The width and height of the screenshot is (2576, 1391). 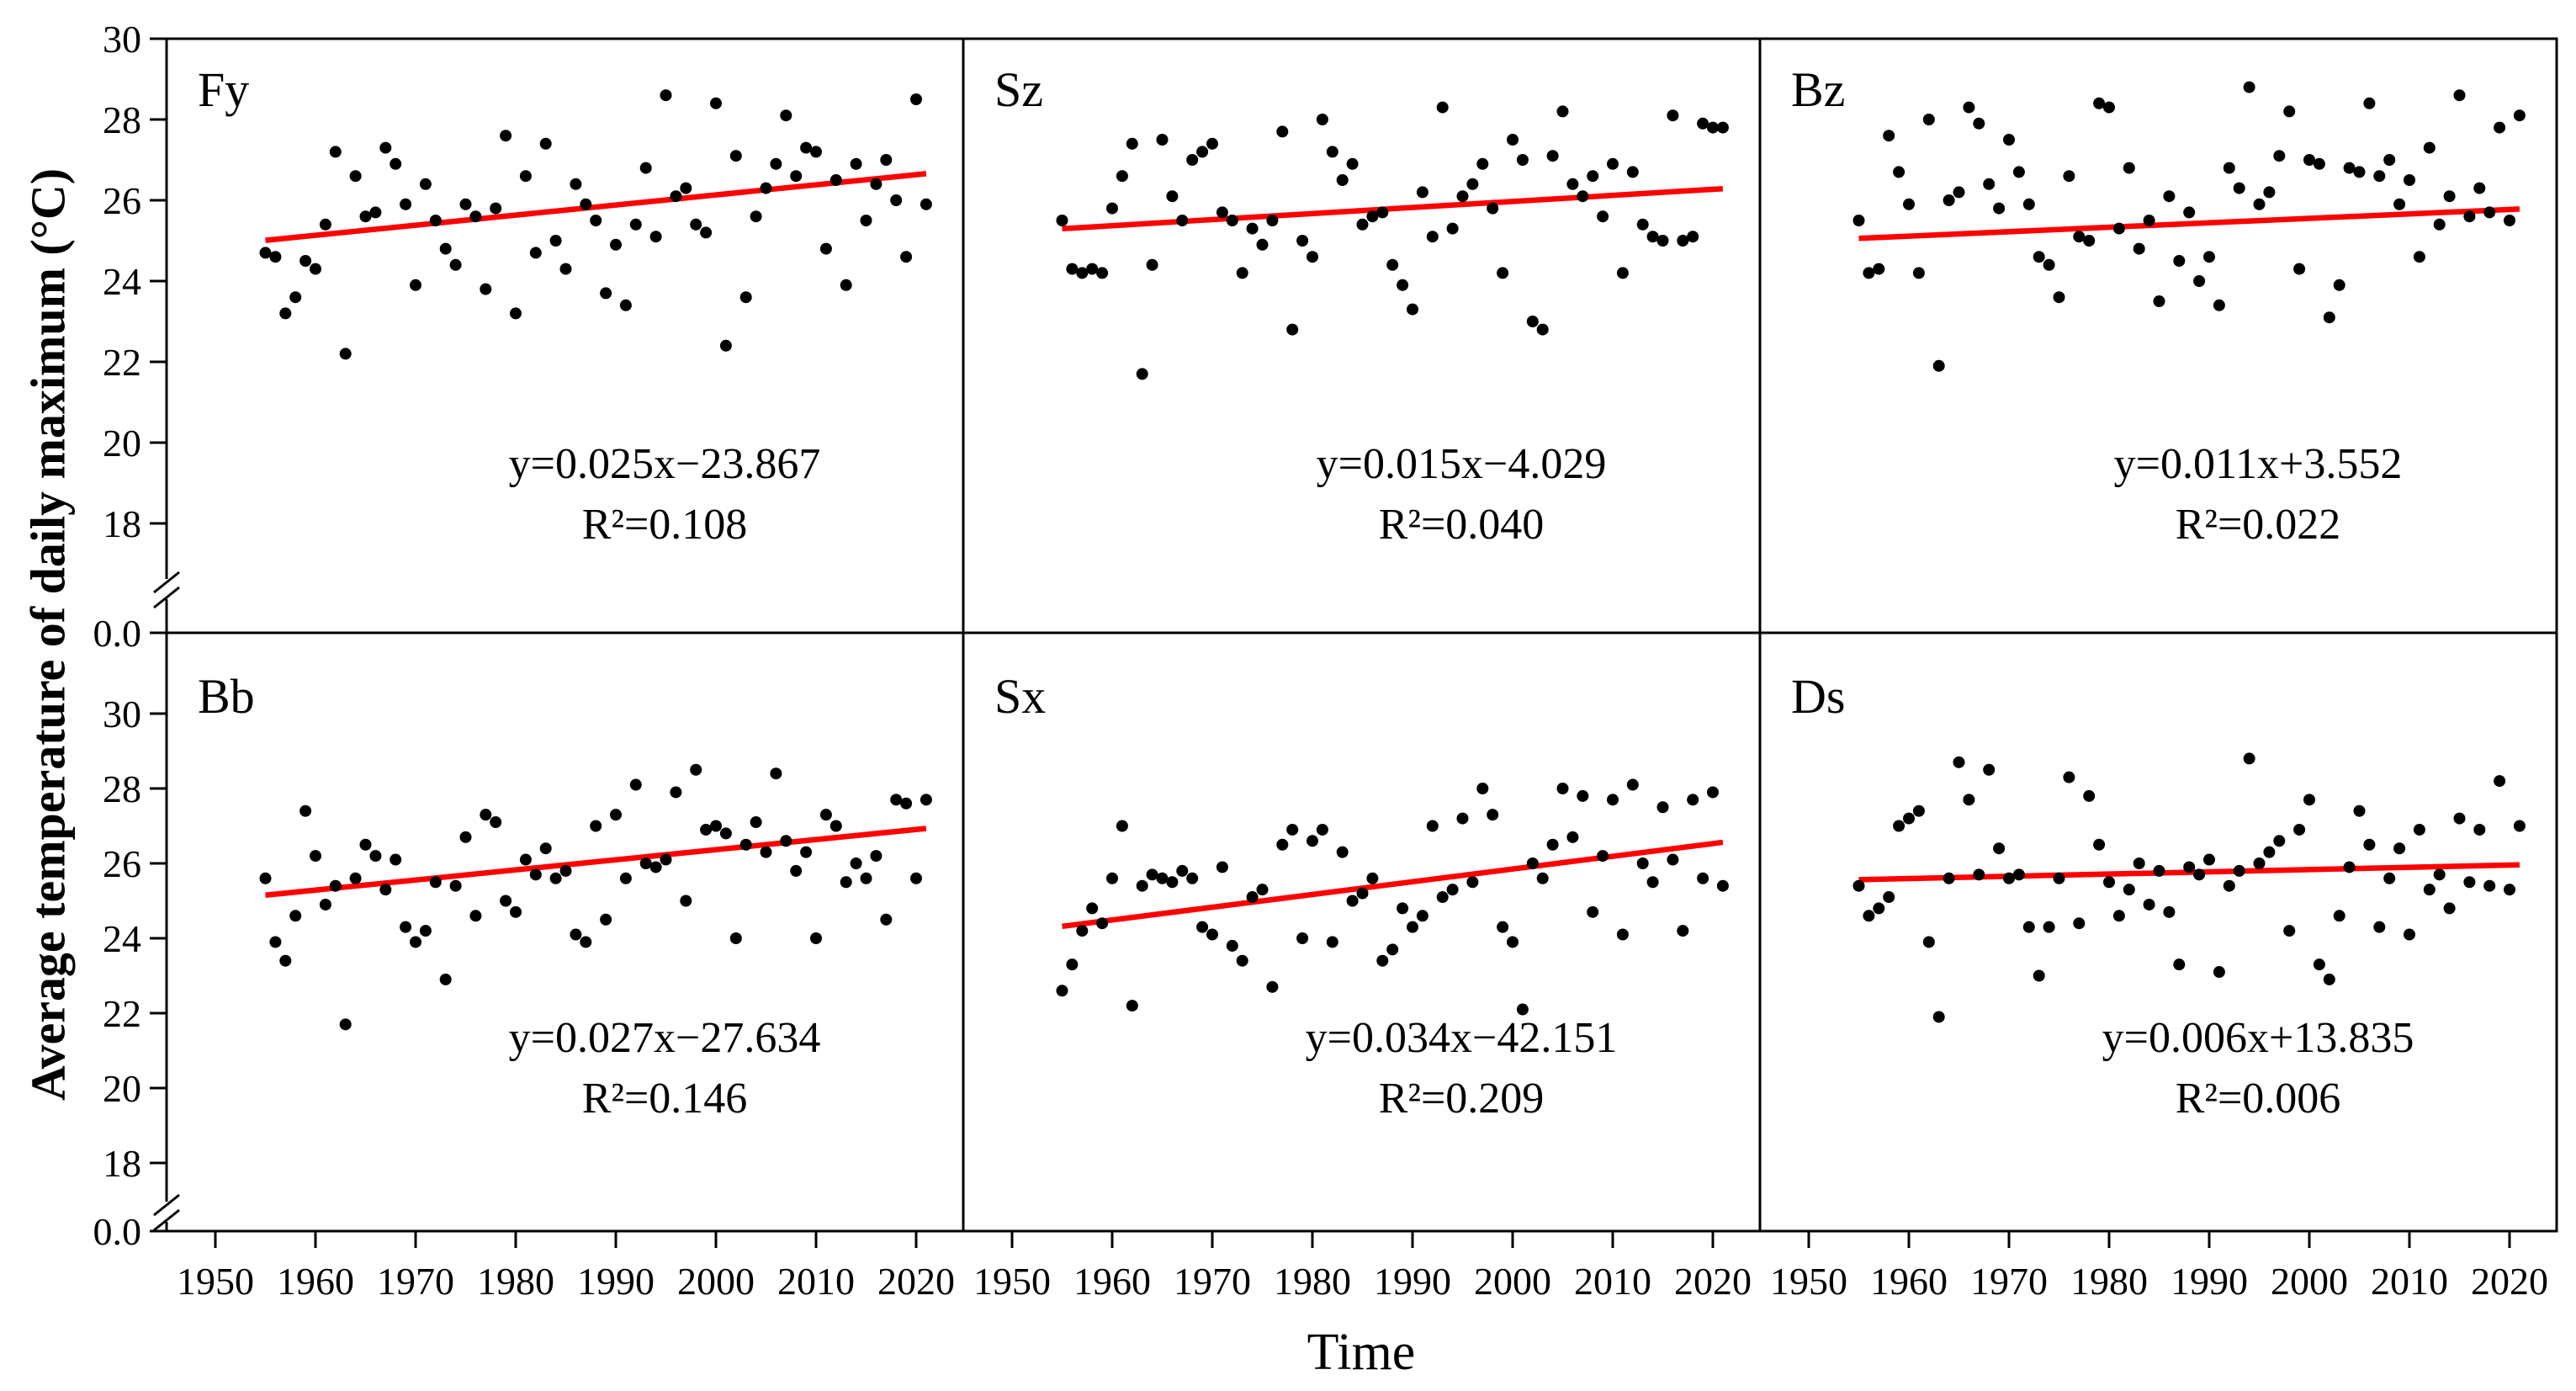 What do you see at coordinates (215, 1281) in the screenshot?
I see `x-tick-label: 1950` at bounding box center [215, 1281].